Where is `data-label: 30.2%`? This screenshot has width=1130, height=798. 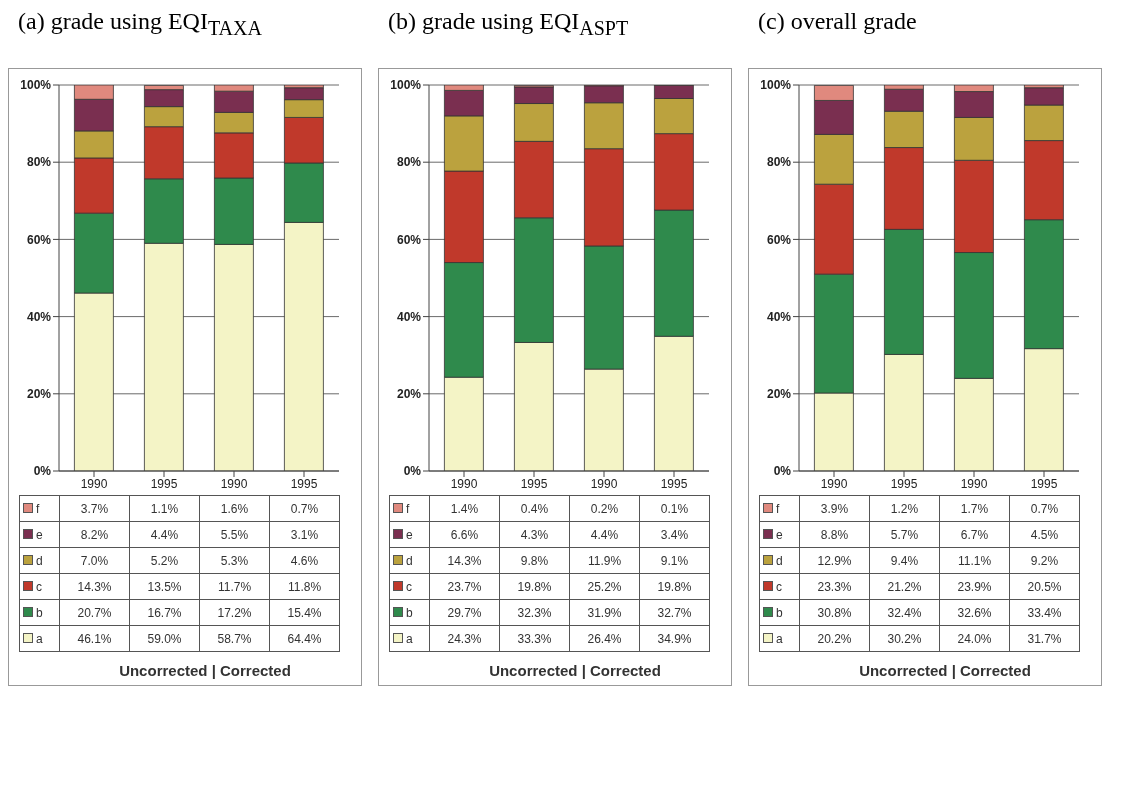
data-label: 30.2% is located at coordinates (904, 638).